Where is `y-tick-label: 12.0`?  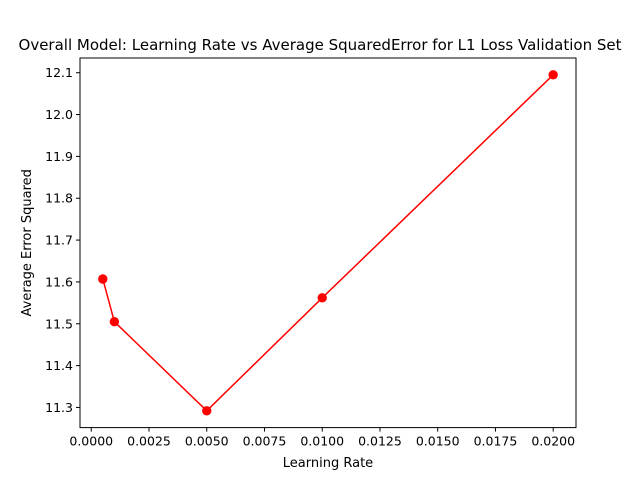 y-tick-label: 12.0 is located at coordinates (59, 114).